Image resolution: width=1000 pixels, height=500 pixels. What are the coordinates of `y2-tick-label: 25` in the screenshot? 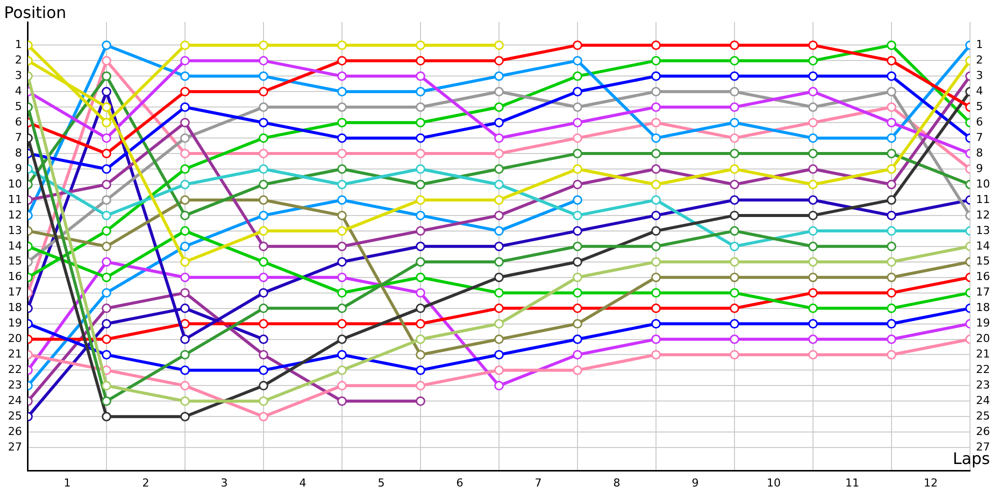 It's located at (983, 415).